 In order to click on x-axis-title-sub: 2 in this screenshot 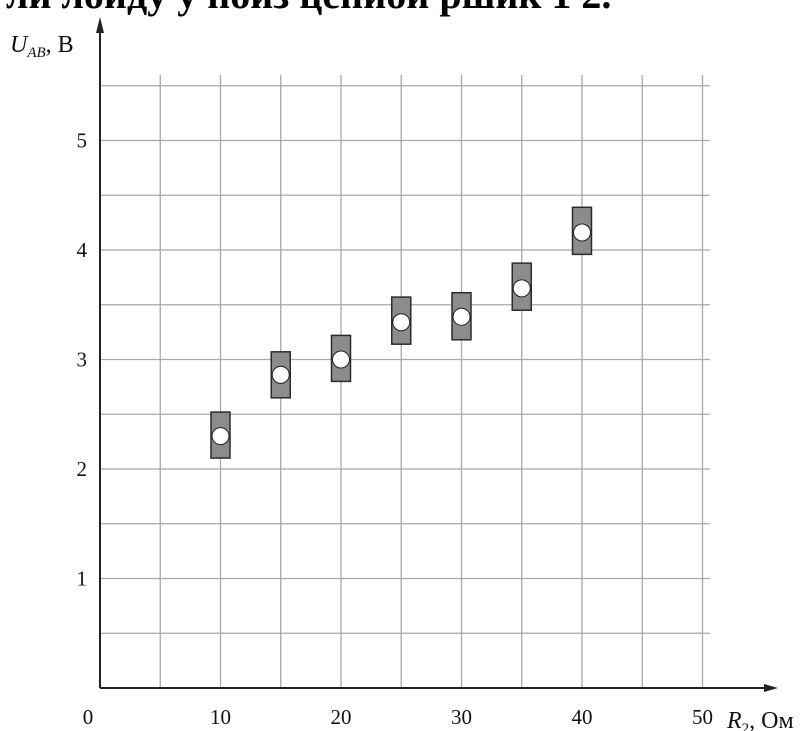, I will do `click(746, 726)`.